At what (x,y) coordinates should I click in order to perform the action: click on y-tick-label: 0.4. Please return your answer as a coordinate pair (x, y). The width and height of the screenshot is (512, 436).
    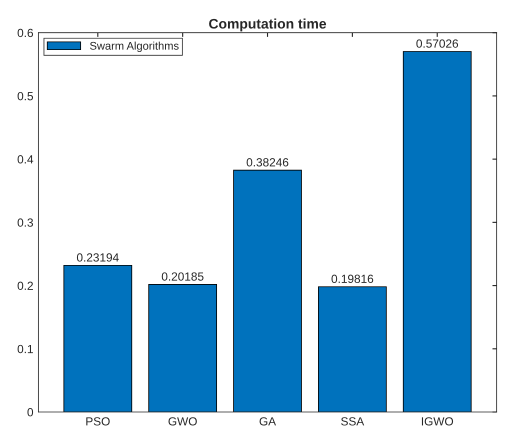
    Looking at the image, I should click on (26, 159).